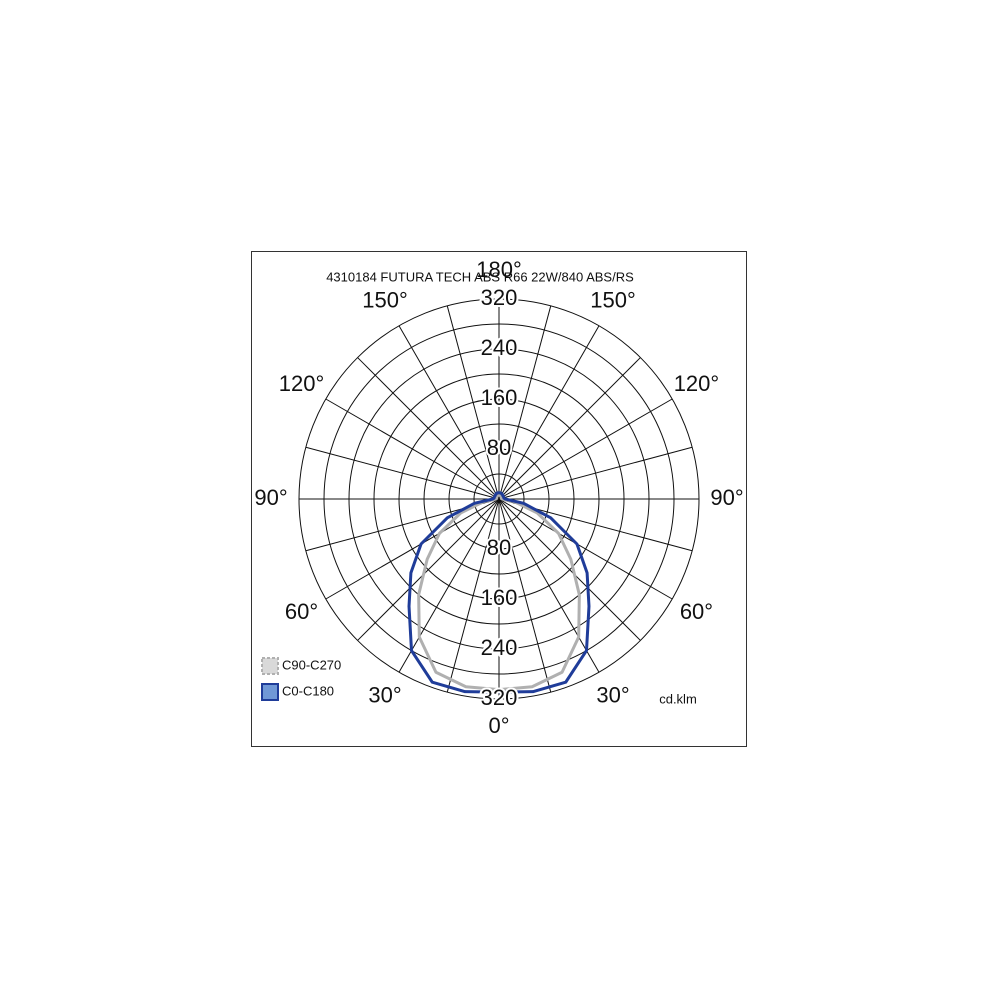 This screenshot has height=1000, width=1000. I want to click on curves, so click(499, 592).